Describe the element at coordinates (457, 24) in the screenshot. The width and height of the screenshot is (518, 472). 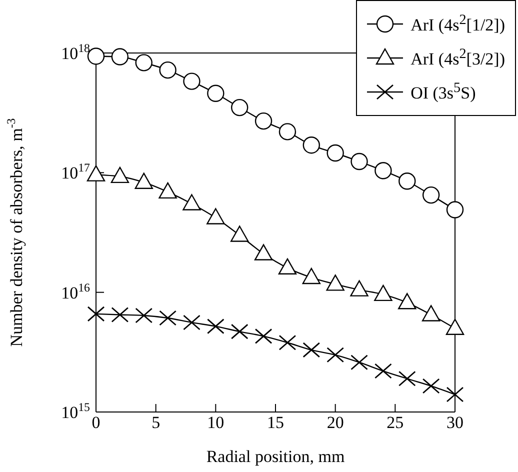
I see `legend-label: ArI (4s$^{2}$[1/2])` at that location.